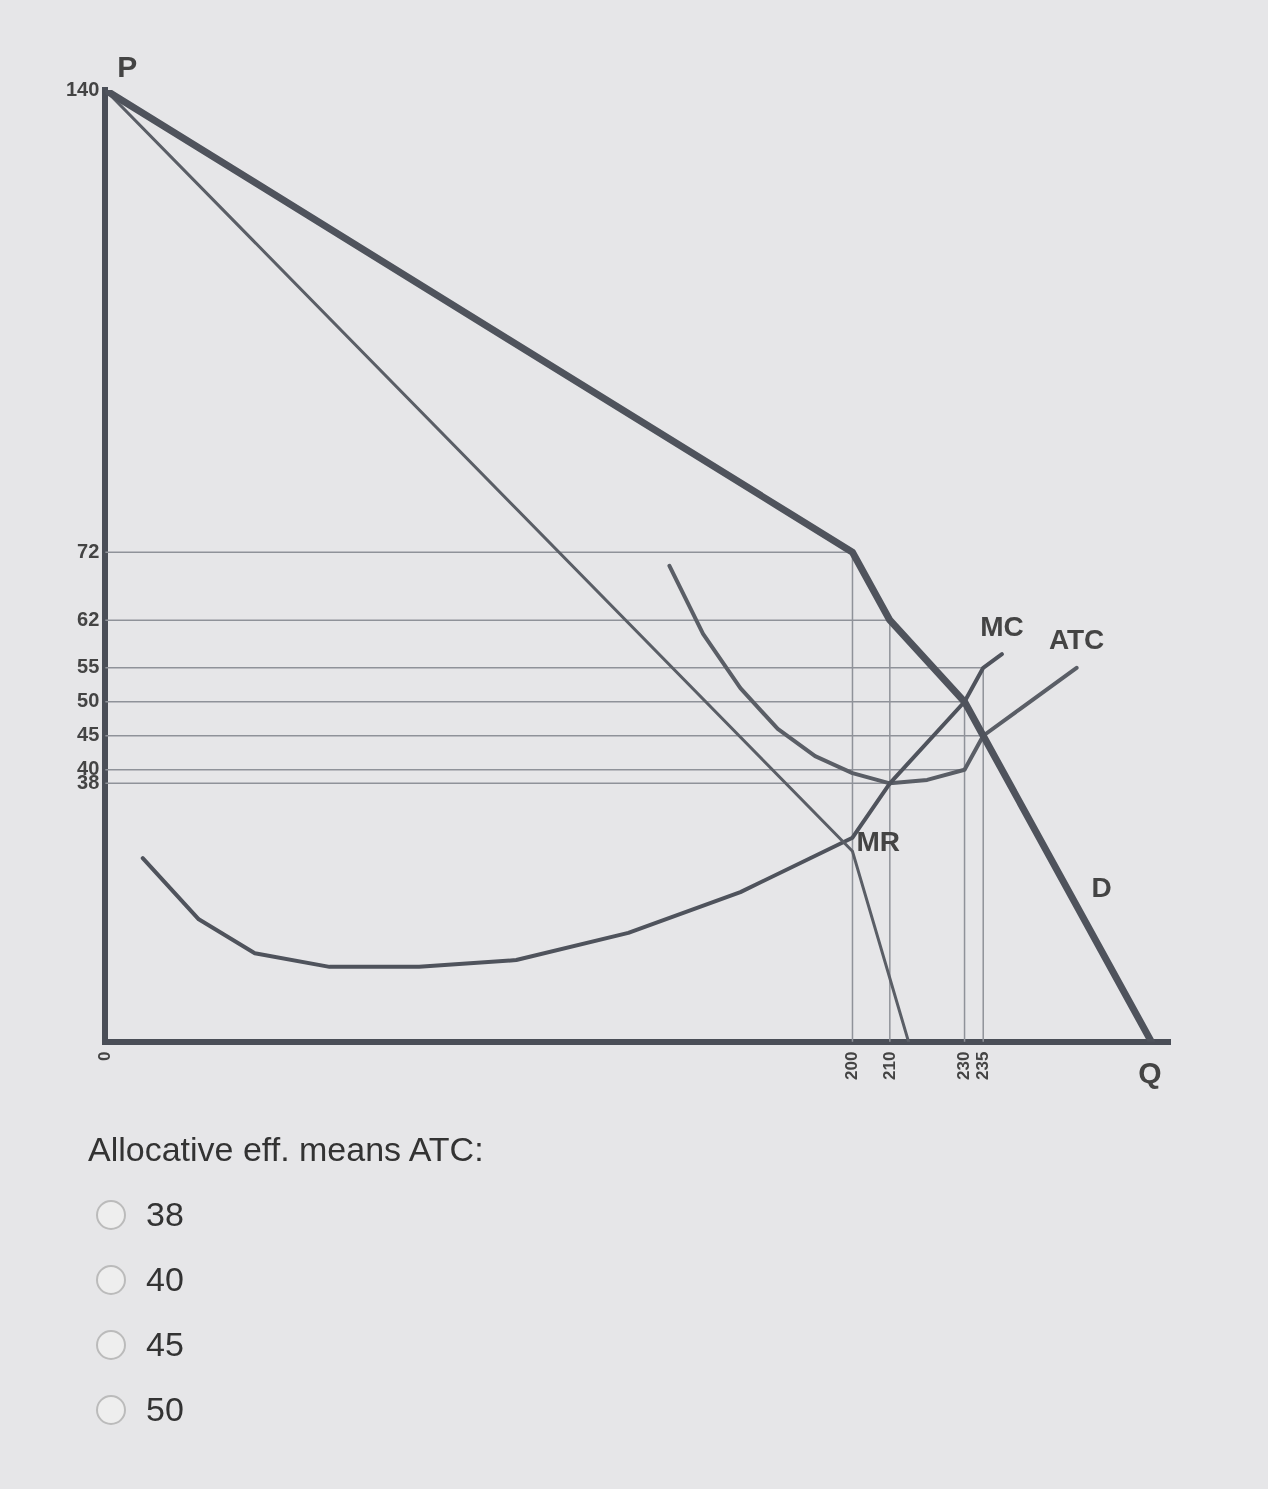  What do you see at coordinates (88, 618) in the screenshot?
I see `y-tick-label: 62` at bounding box center [88, 618].